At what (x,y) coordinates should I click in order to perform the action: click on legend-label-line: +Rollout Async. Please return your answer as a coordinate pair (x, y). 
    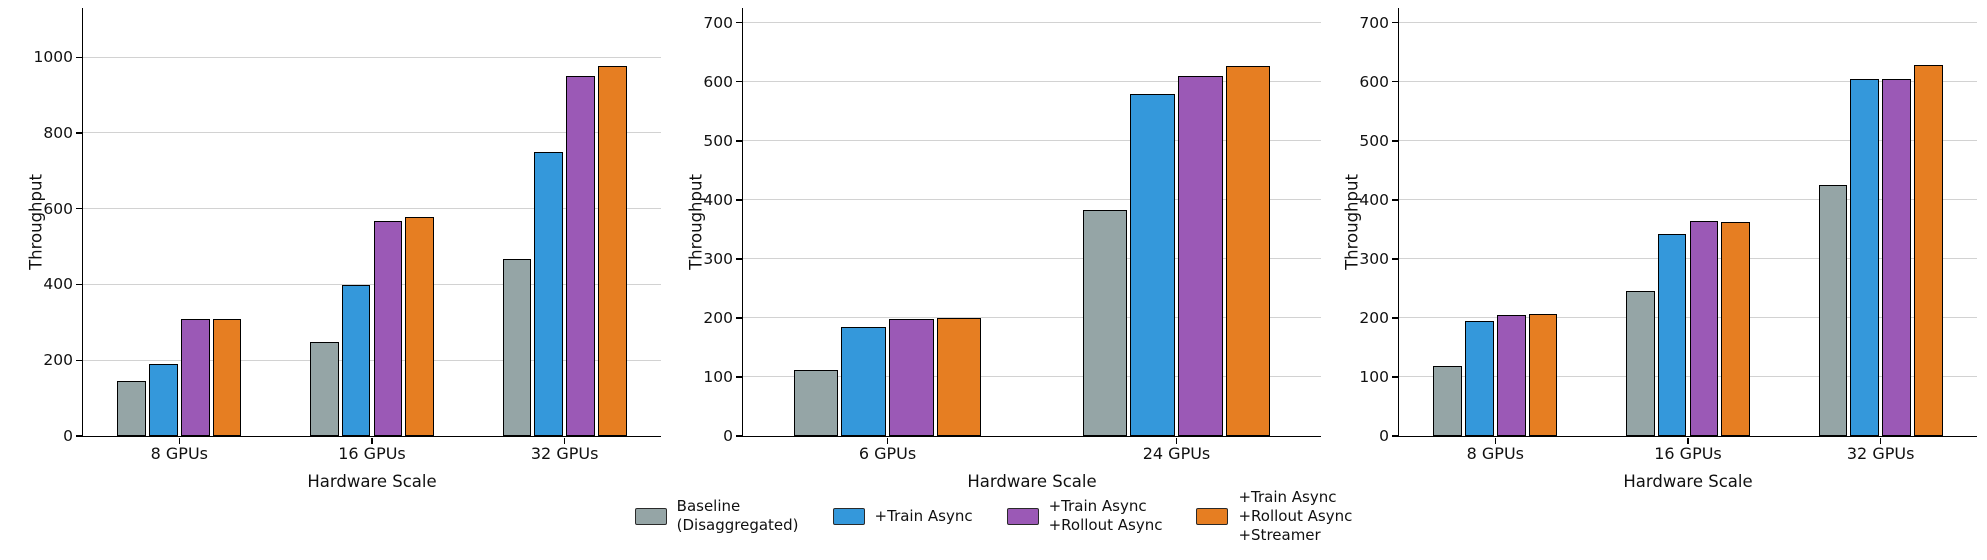
    Looking at the image, I should click on (1105, 525).